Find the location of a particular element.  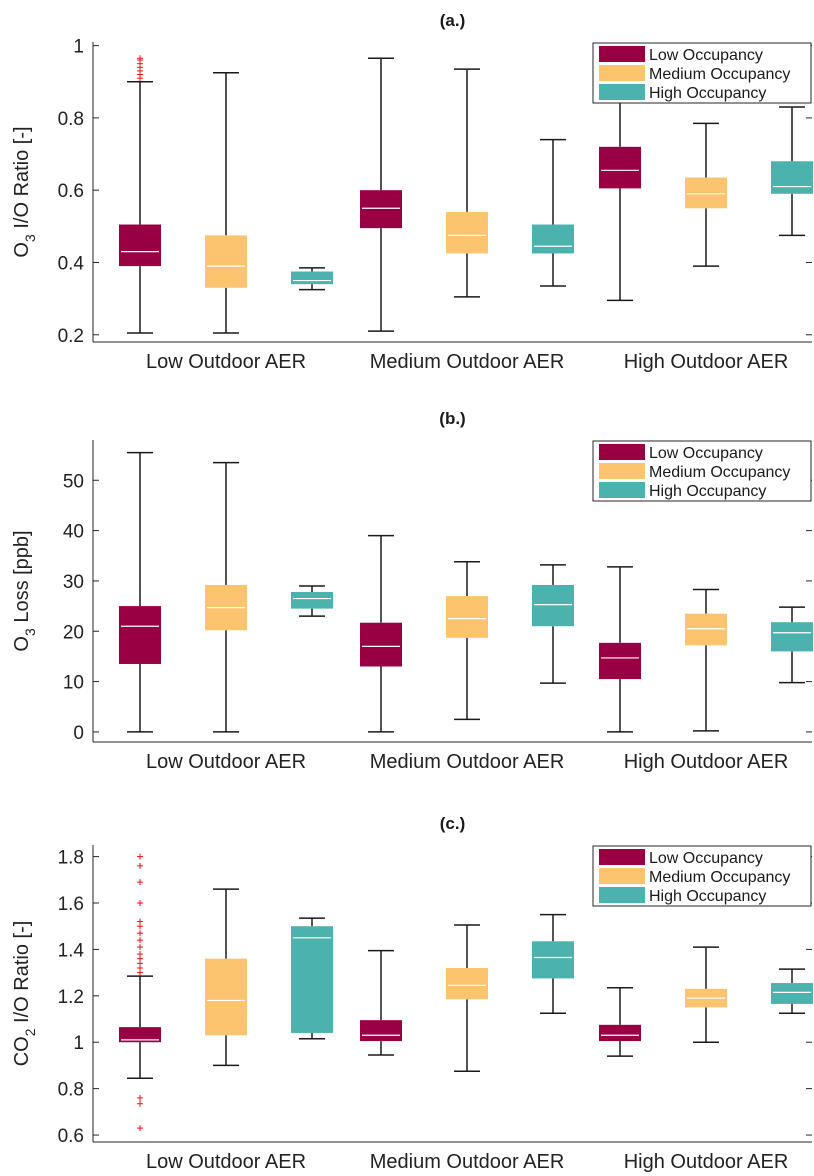

y-axis-label: CO2 I/O Ratio [-] is located at coordinates (24, 994).